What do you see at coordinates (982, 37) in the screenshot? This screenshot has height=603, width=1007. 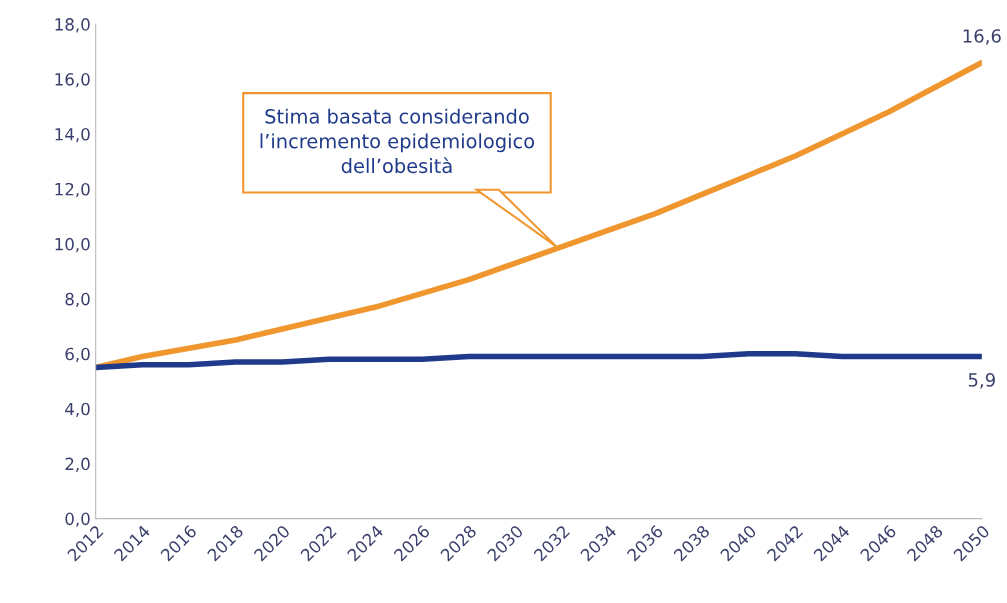 I see `annotation: 16,6` at bounding box center [982, 37].